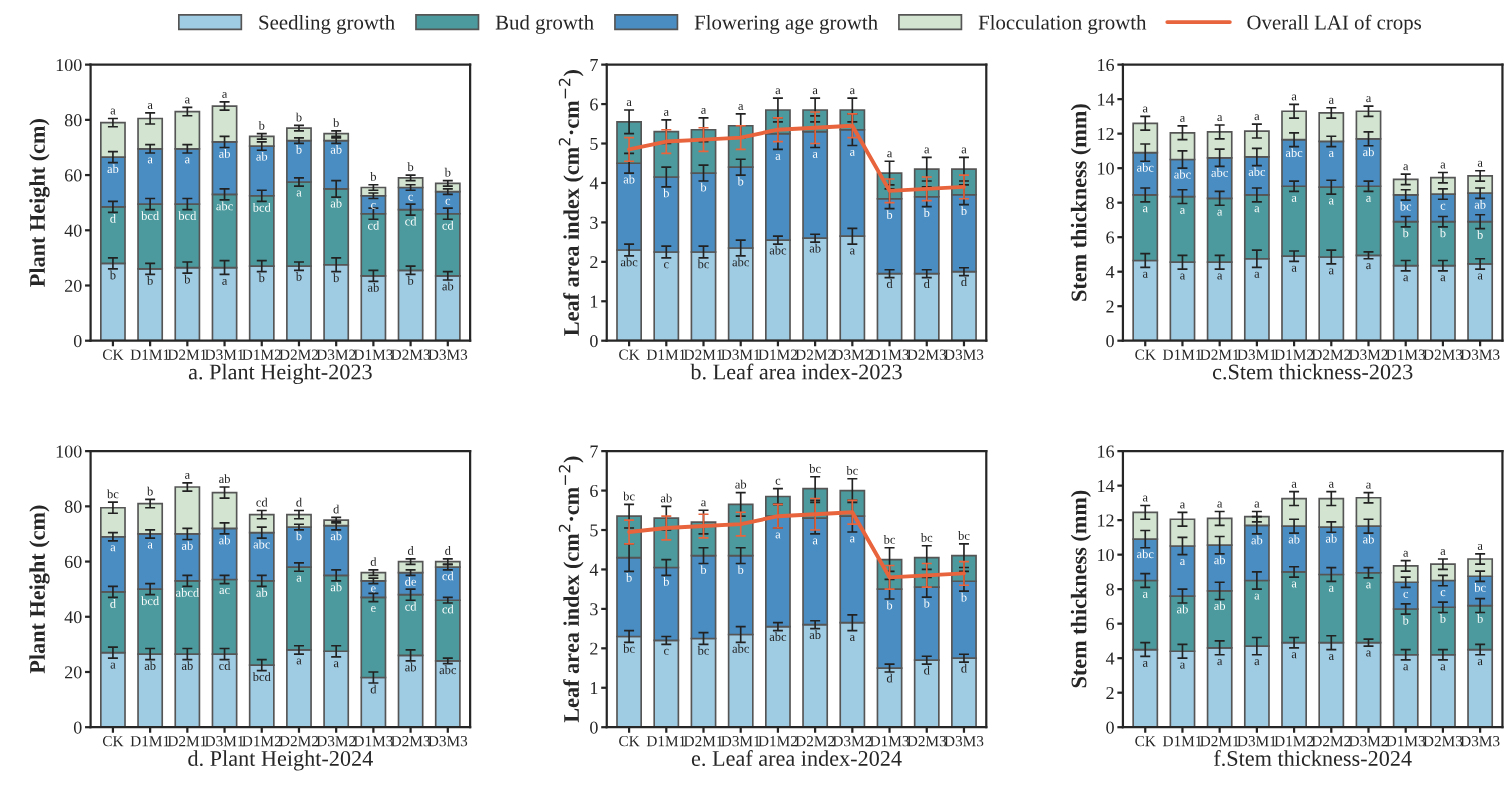 Image resolution: width=1510 pixels, height=808 pixels. What do you see at coordinates (544, 24) in the screenshot?
I see `legend-label: Bud growth` at bounding box center [544, 24].